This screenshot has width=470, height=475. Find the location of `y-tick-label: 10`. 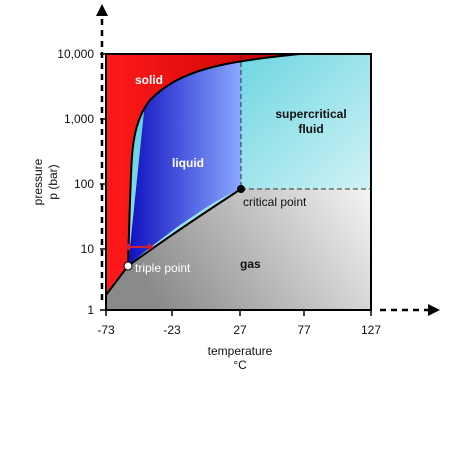

y-tick-label: 10 is located at coordinates (88, 249).